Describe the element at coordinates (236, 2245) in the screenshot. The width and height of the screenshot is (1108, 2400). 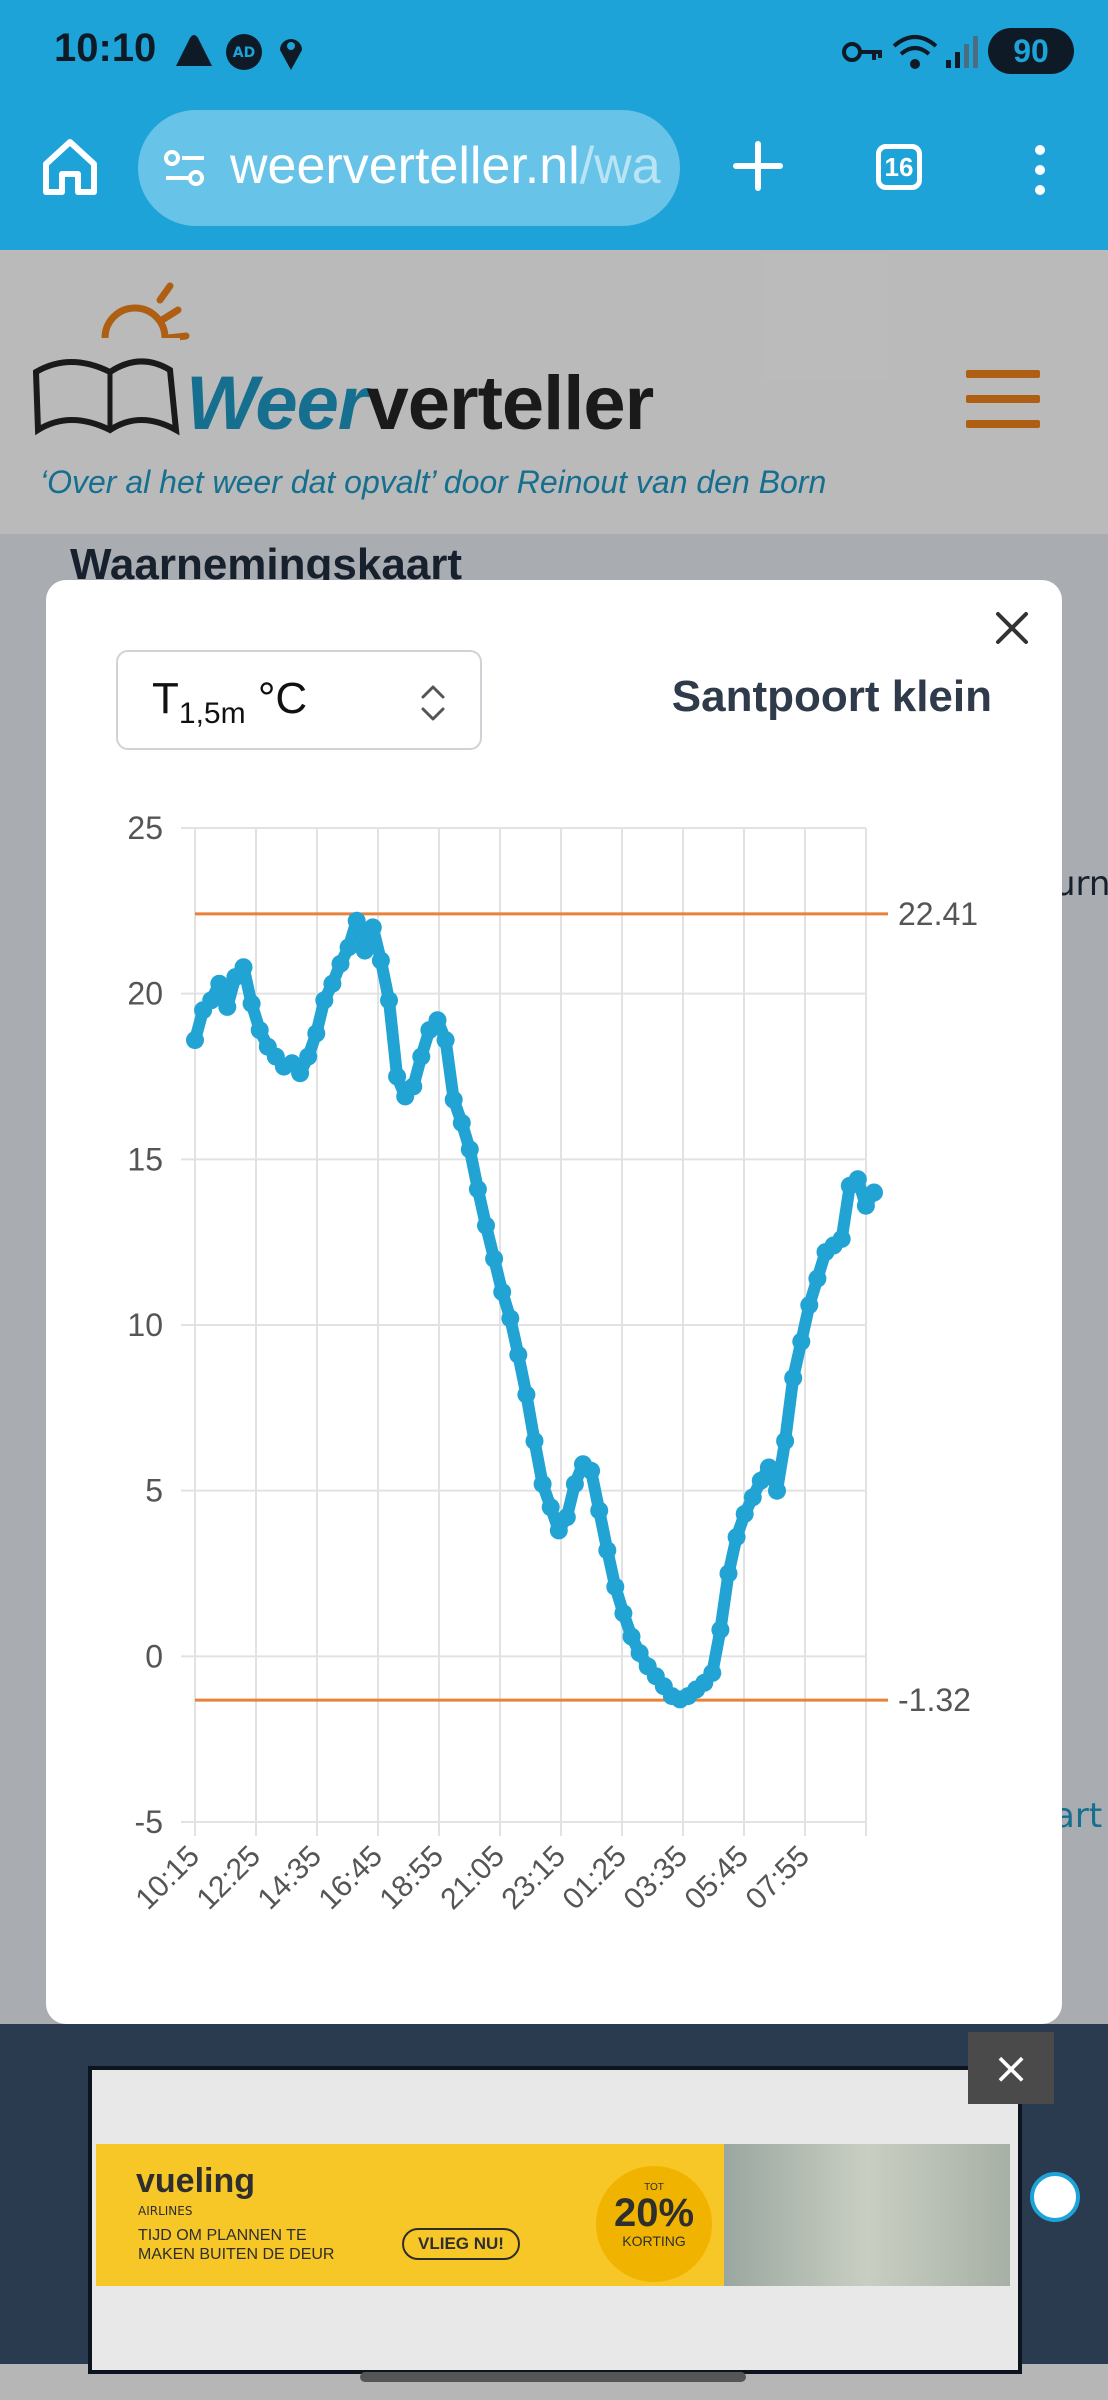
I see `ad-copy: TIJD OM PLANNEN TE MAKEN BUITEN DE DEUR` at that location.